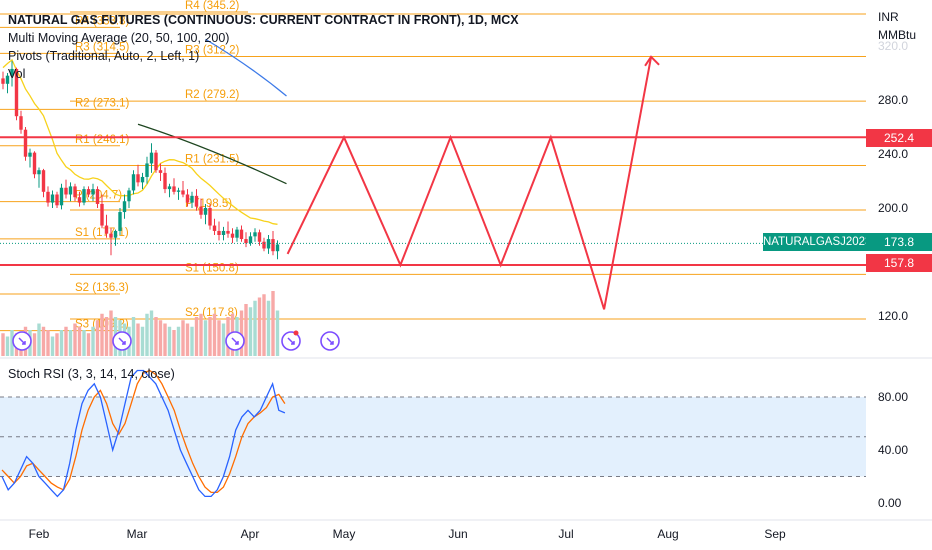 The height and width of the screenshot is (550, 932). What do you see at coordinates (893, 181) in the screenshot?
I see `price-axis: 280.0 240.0 200.0 120.0 320.0` at bounding box center [893, 181].